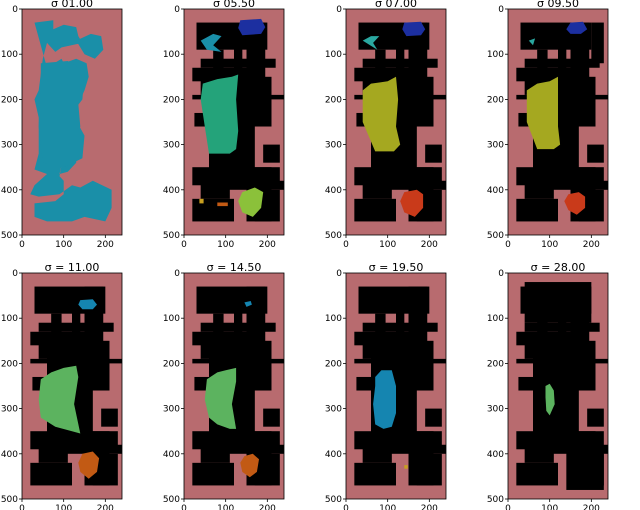 This screenshot has height=510, width=640. Describe the element at coordinates (396, 267) in the screenshot. I see `panel-title: σ = 19.50` at that location.